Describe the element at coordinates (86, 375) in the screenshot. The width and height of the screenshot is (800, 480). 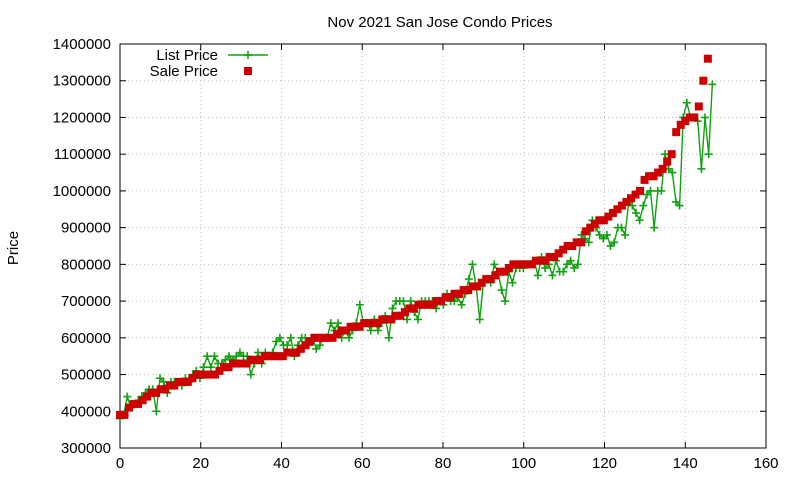
I see `y-tick-label: 500000` at that location.